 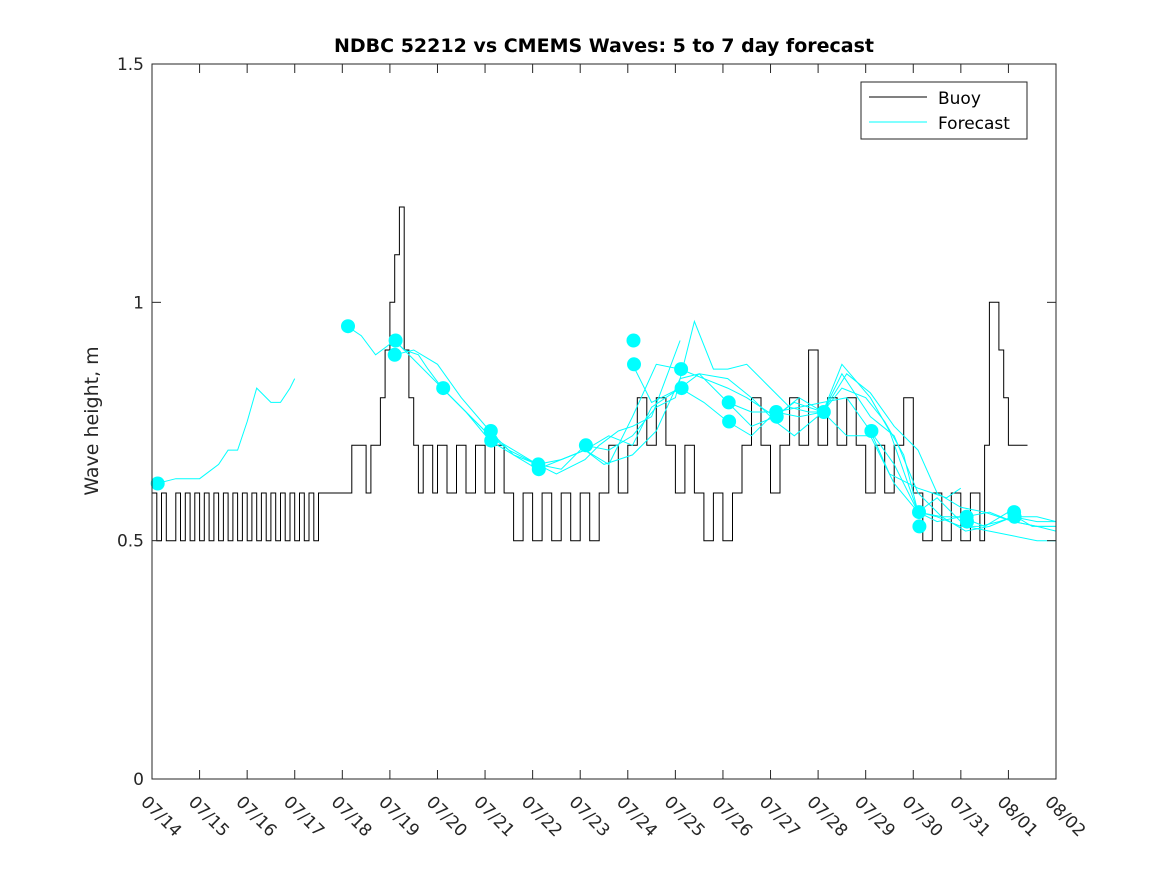 I want to click on x-tick-label: 08/01, so click(x=1017, y=816).